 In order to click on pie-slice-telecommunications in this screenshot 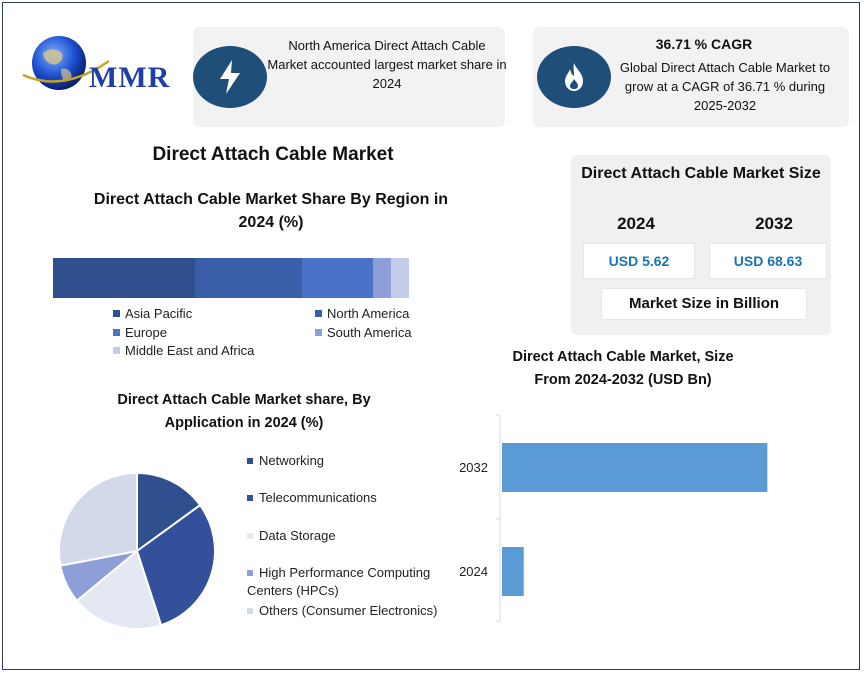, I will do `click(175, 565)`.